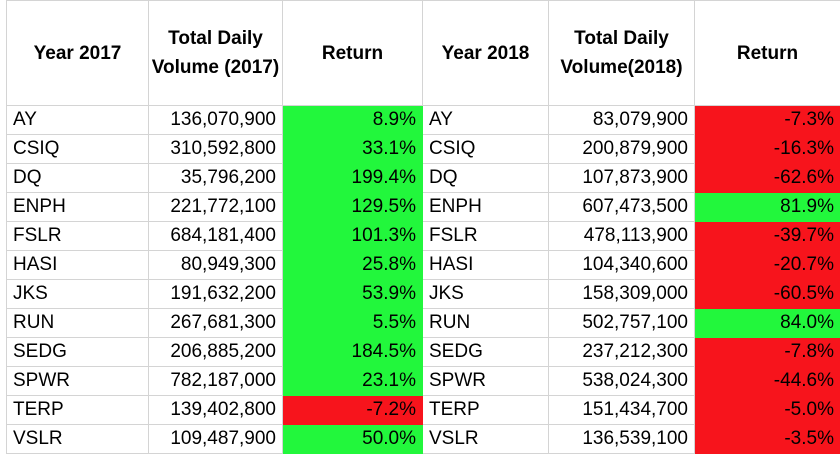 Image resolution: width=840 pixels, height=468 pixels. Describe the element at coordinates (621, 53) in the screenshot. I see `header-volume-2018: Total Daily Volume(2018)` at that location.